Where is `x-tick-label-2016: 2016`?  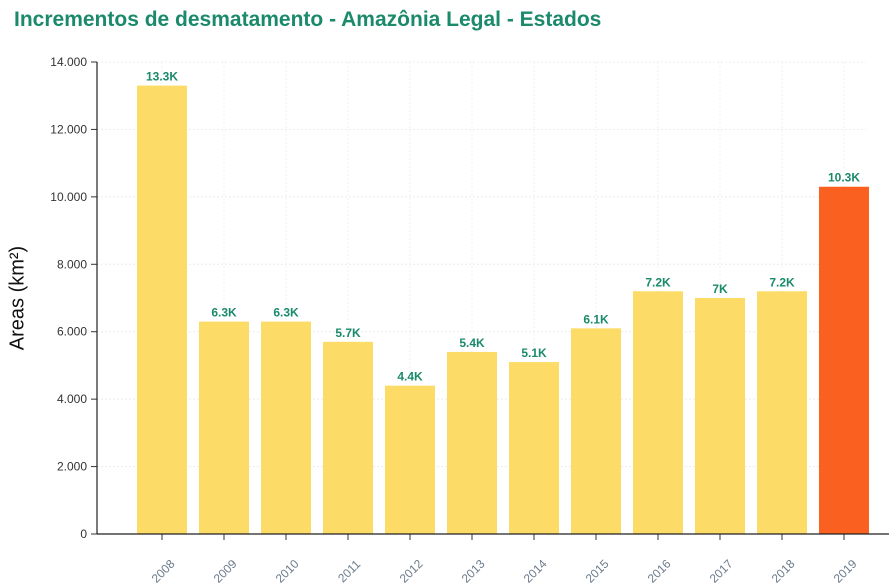 x-tick-label-2016: 2016 is located at coordinates (659, 571).